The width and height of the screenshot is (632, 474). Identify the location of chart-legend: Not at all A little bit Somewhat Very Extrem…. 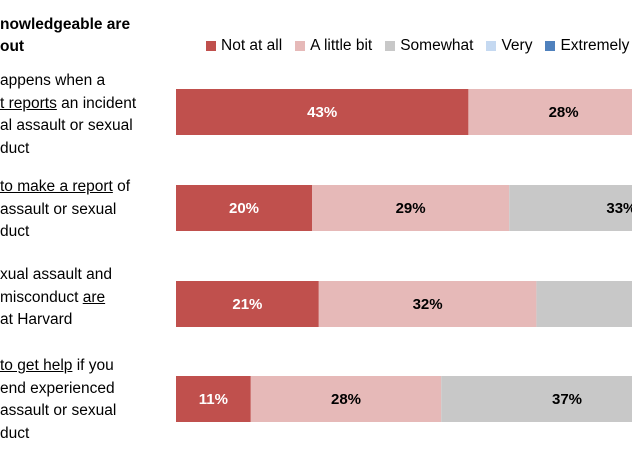
(419, 46).